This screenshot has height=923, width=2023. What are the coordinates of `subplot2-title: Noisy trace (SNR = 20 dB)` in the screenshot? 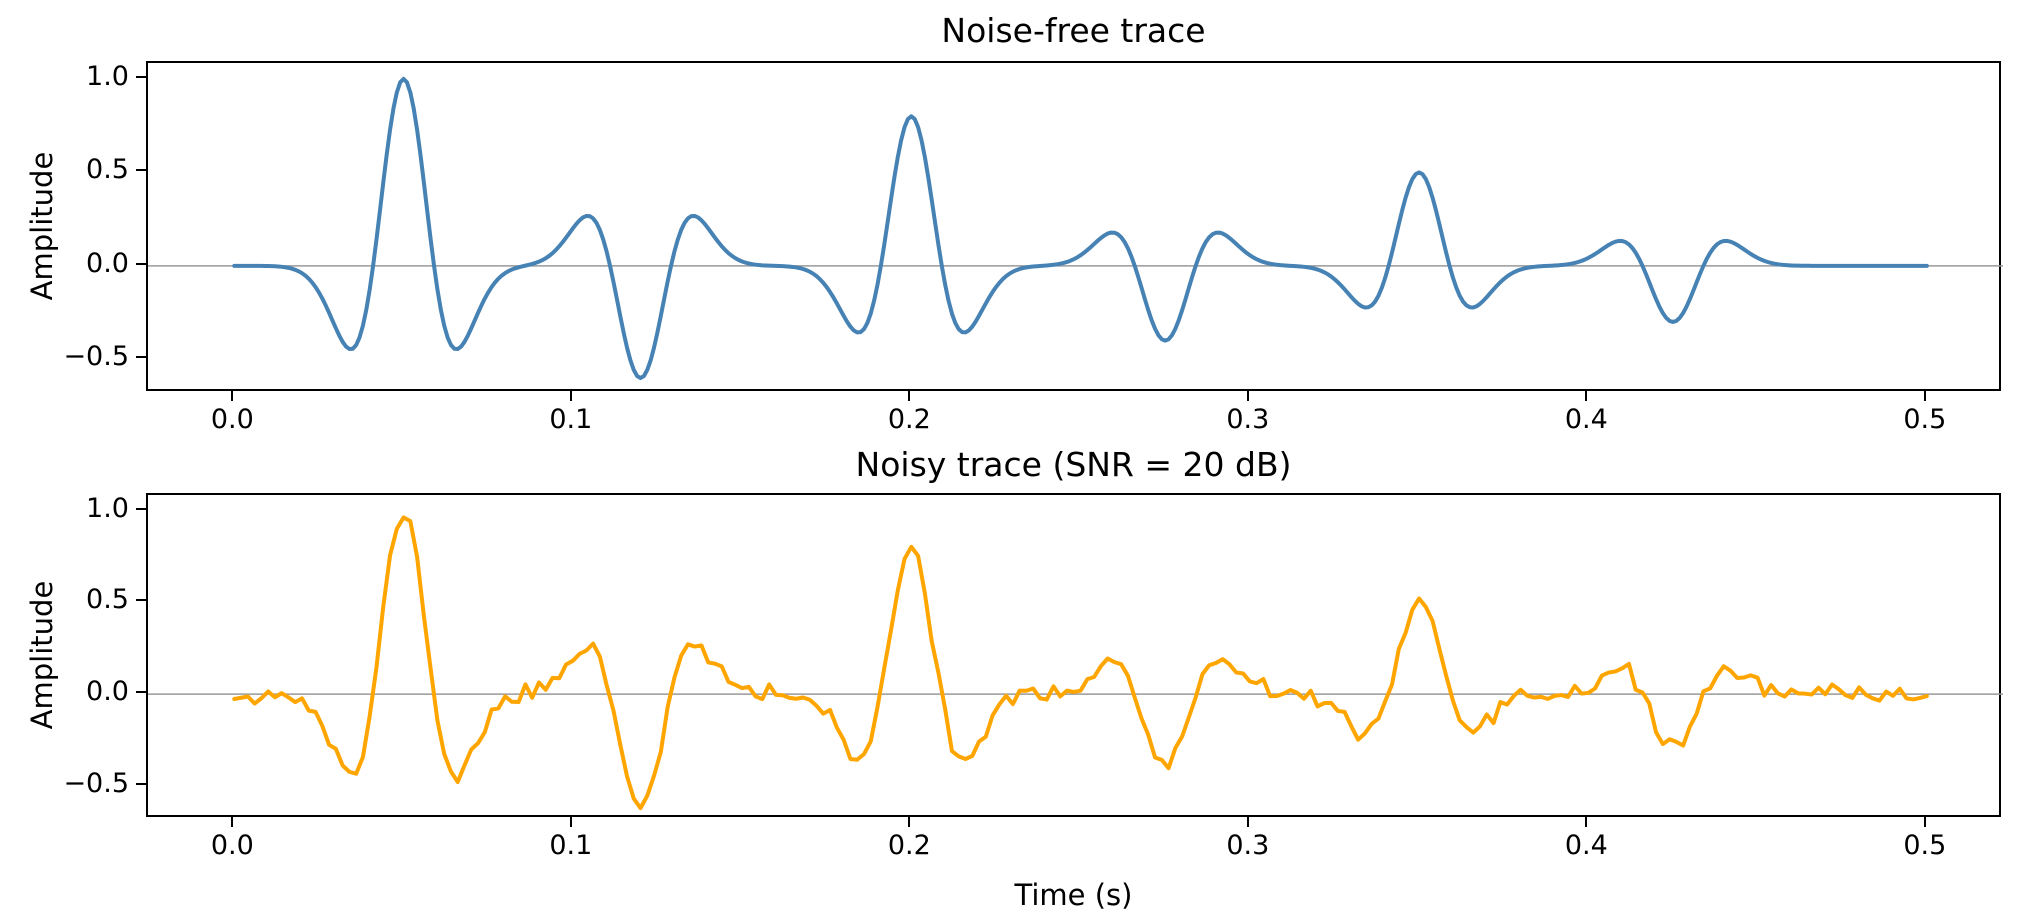 It's located at (1073, 464).